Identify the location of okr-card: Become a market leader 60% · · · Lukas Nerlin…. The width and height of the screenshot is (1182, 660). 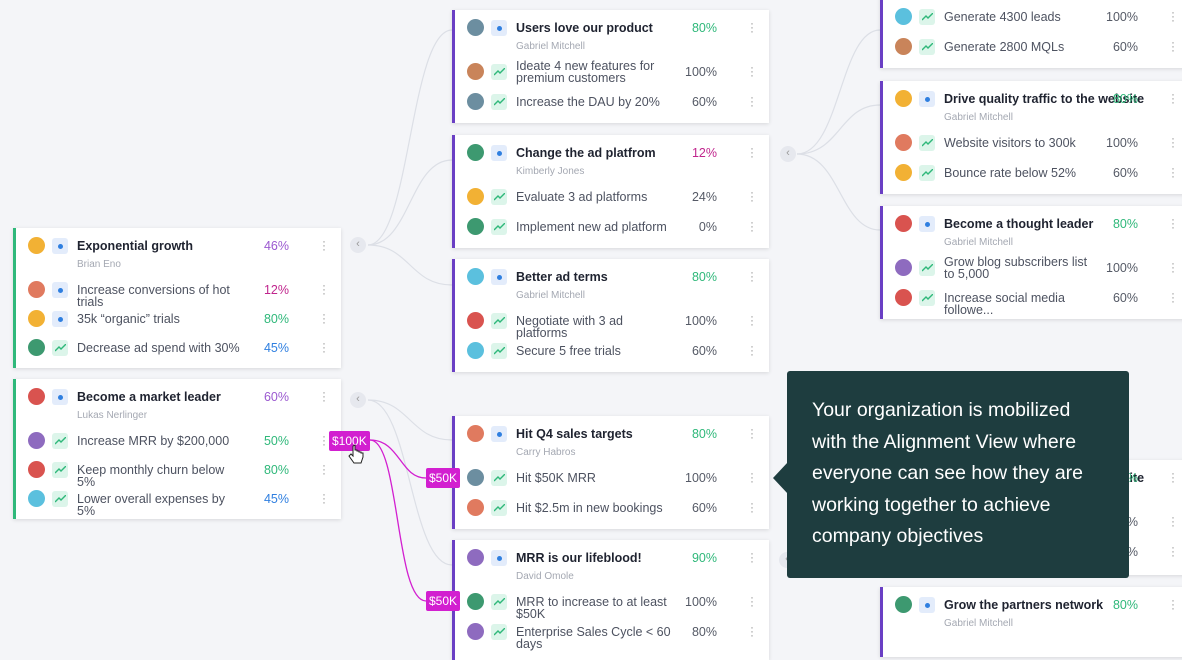
(177, 449).